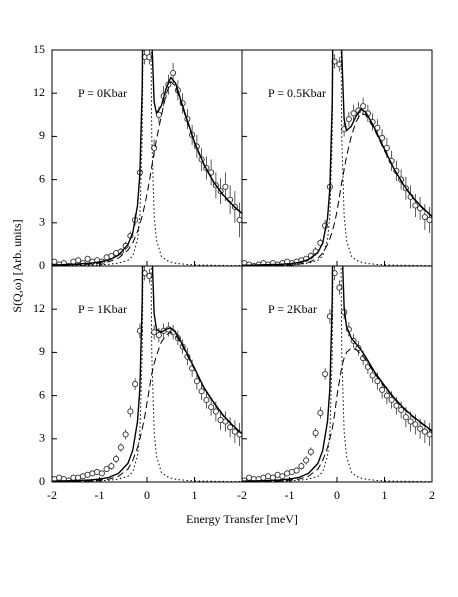 The width and height of the screenshot is (458, 597). Describe the element at coordinates (102, 93) in the screenshot. I see `panel-title: P = 0Kbar` at that location.